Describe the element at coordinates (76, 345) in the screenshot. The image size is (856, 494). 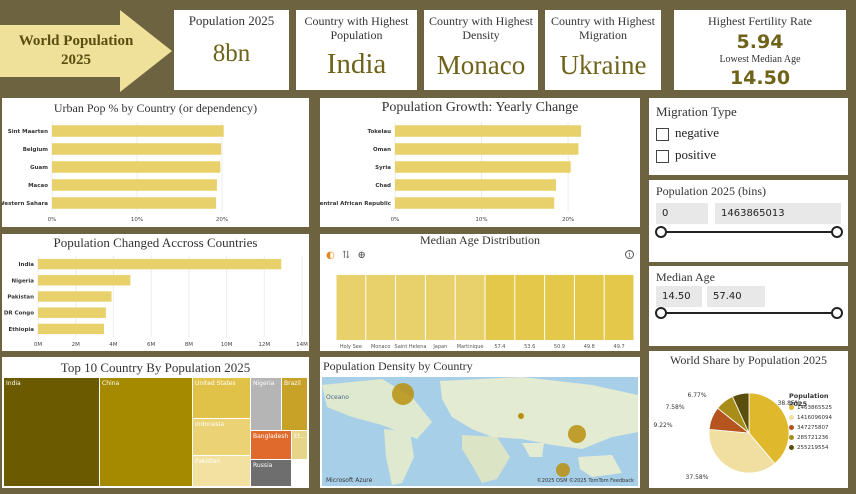
I see `x-tick-label: 2M` at that location.